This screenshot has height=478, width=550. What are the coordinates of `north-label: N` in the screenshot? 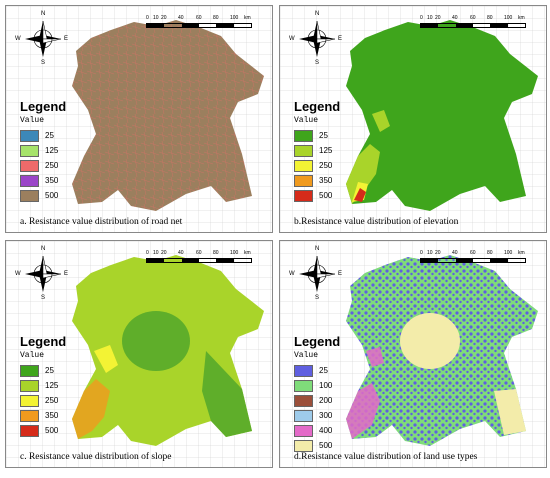 It's located at (43, 14).